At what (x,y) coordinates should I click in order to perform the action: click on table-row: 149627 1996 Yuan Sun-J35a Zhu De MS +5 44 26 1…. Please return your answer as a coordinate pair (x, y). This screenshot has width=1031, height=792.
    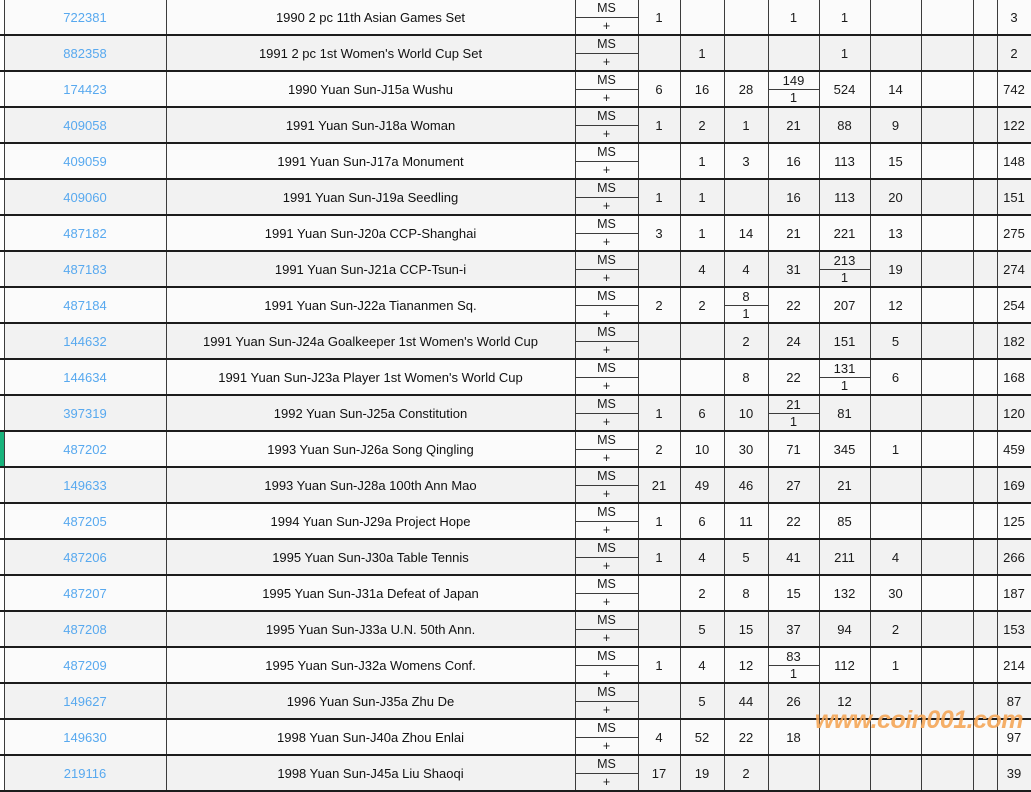
    Looking at the image, I should click on (515, 701).